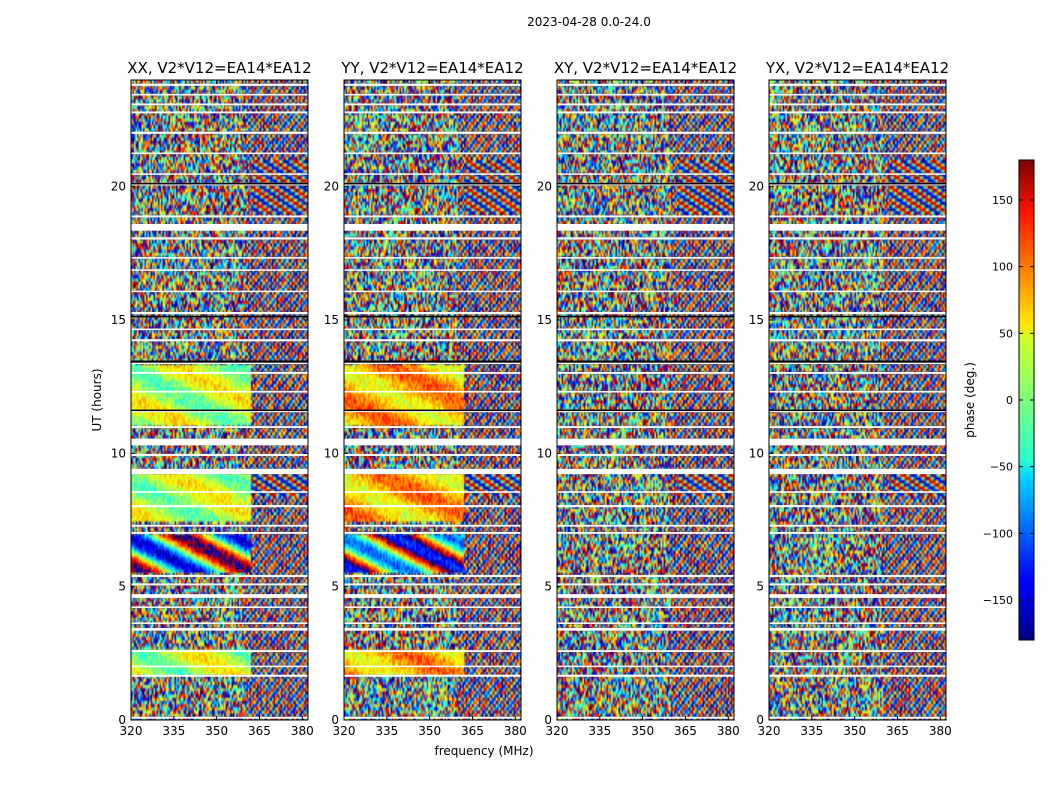 The width and height of the screenshot is (1050, 800). I want to click on x-axis-label: frequency (MHz), so click(483, 751).